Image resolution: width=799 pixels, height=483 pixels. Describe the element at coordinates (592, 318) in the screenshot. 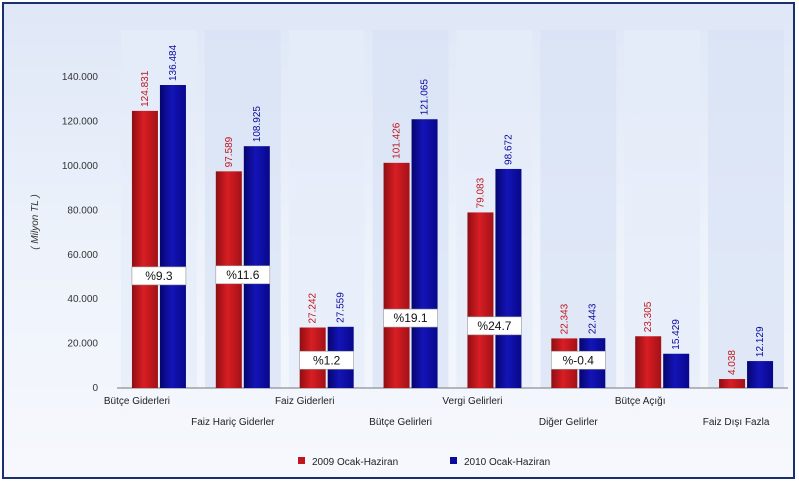

I see `value-label-2010: 22.443` at that location.